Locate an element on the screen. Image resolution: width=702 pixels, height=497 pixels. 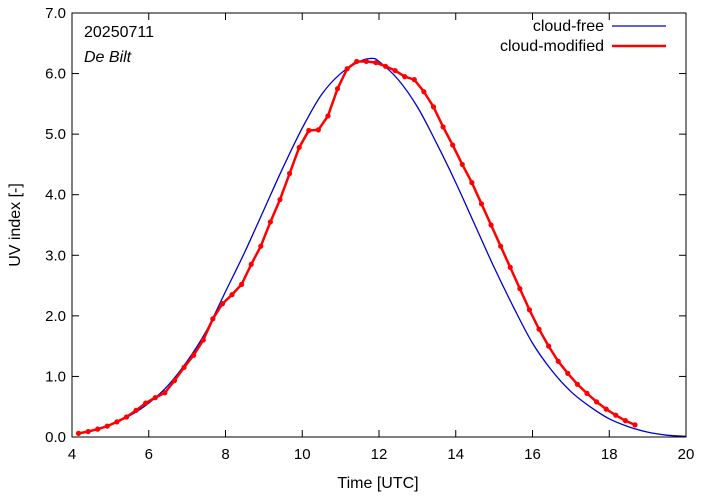
y-tick-label: 6.0 is located at coordinates (55, 74).